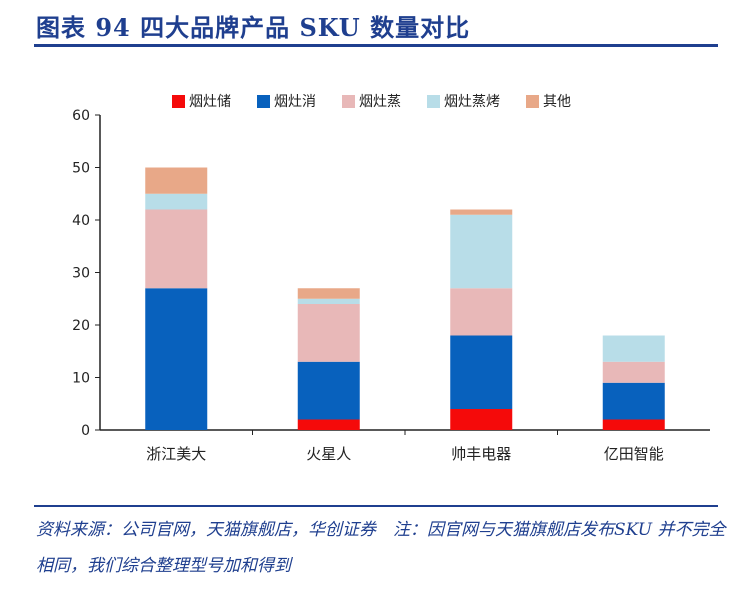  What do you see at coordinates (634, 454) in the screenshot?
I see `x-tick-label: 亿田智能` at bounding box center [634, 454].